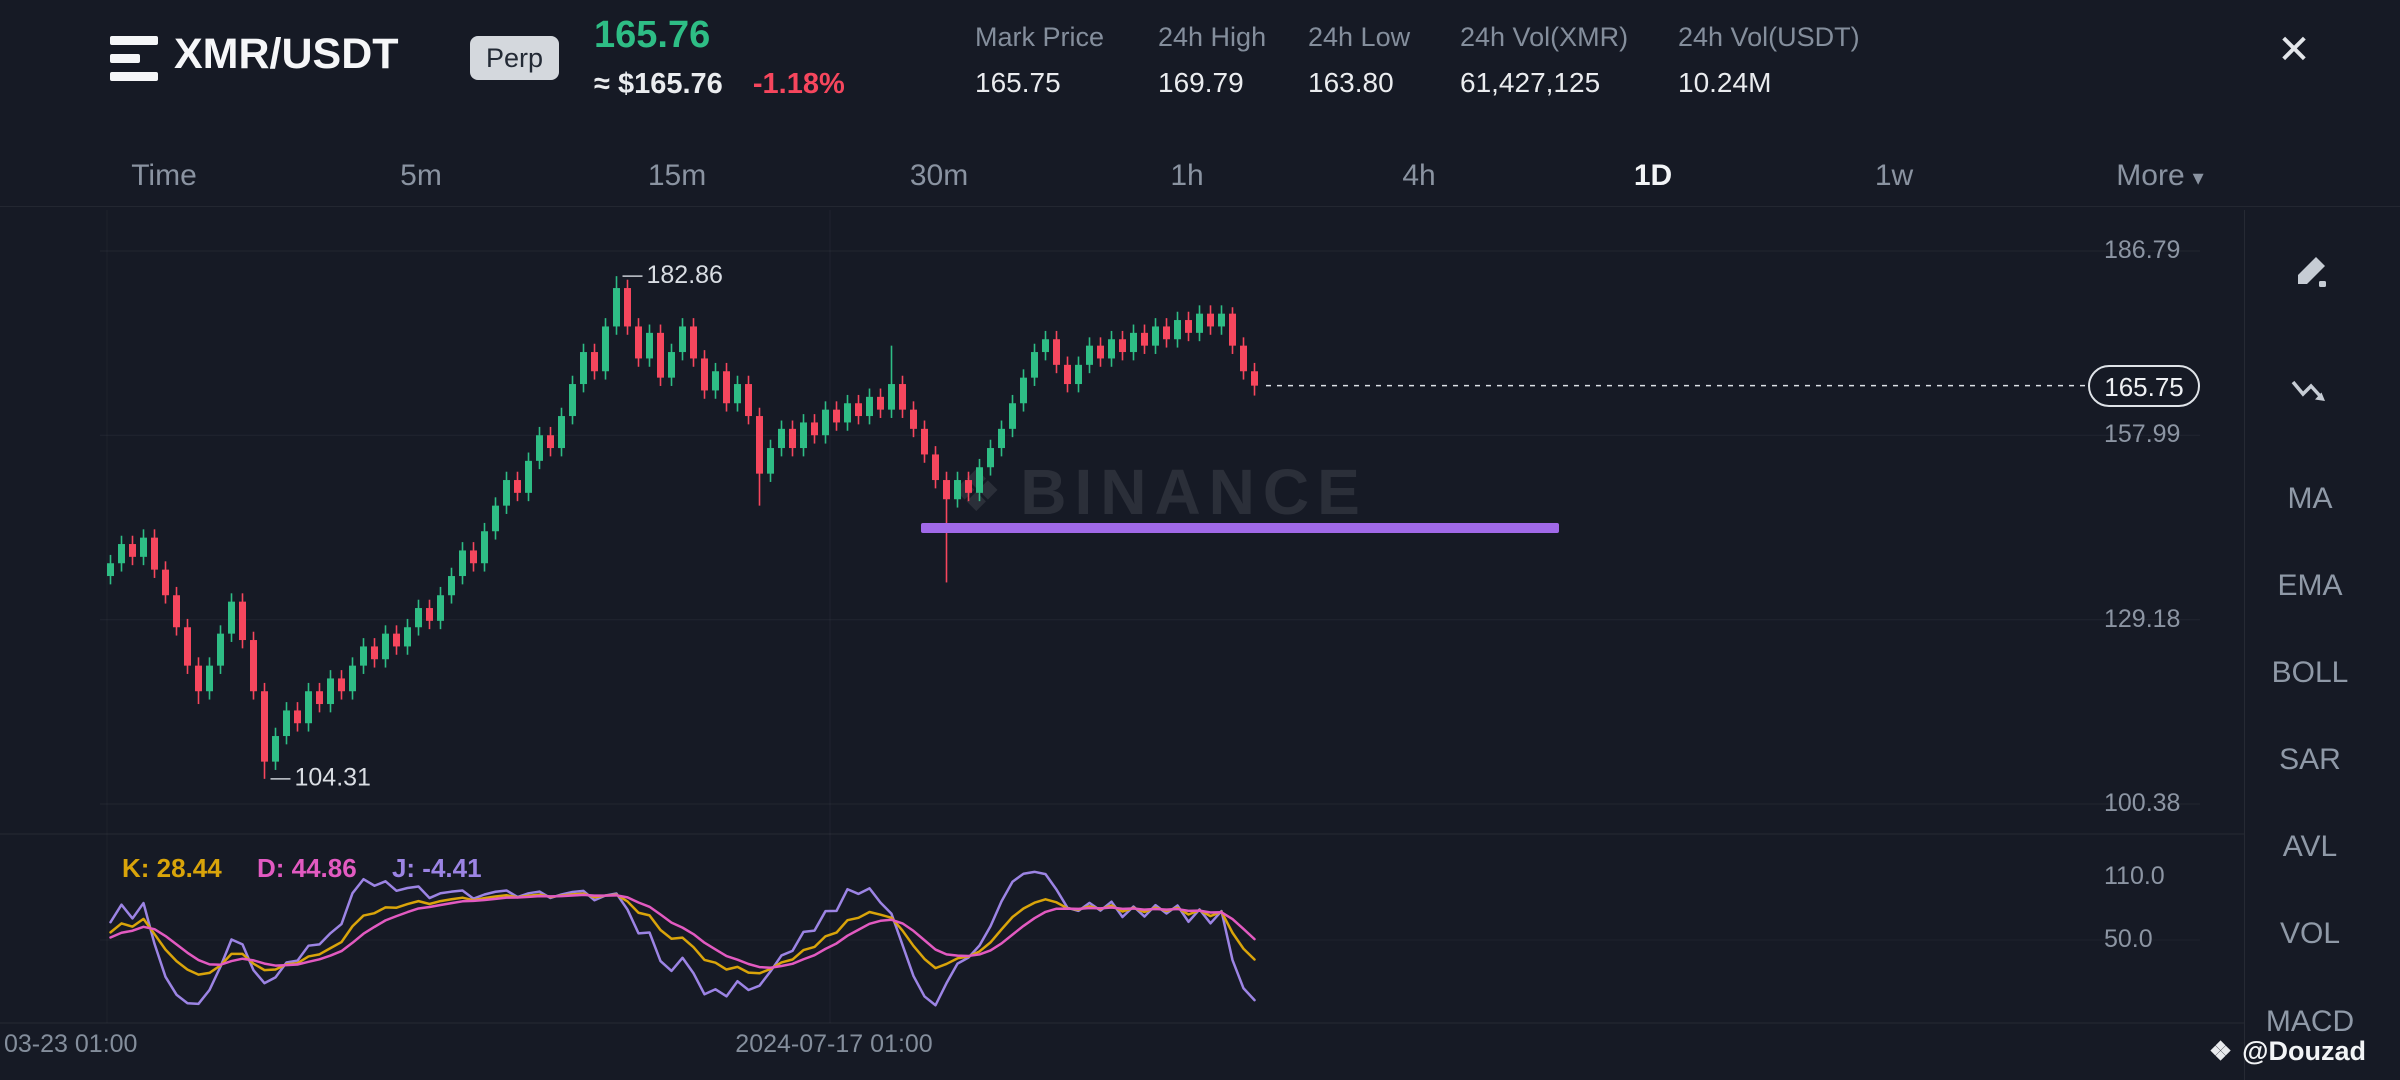 The width and height of the screenshot is (2400, 1080). What do you see at coordinates (1769, 37) in the screenshot?
I see `stat-label: 24h Vol(USDT)` at bounding box center [1769, 37].